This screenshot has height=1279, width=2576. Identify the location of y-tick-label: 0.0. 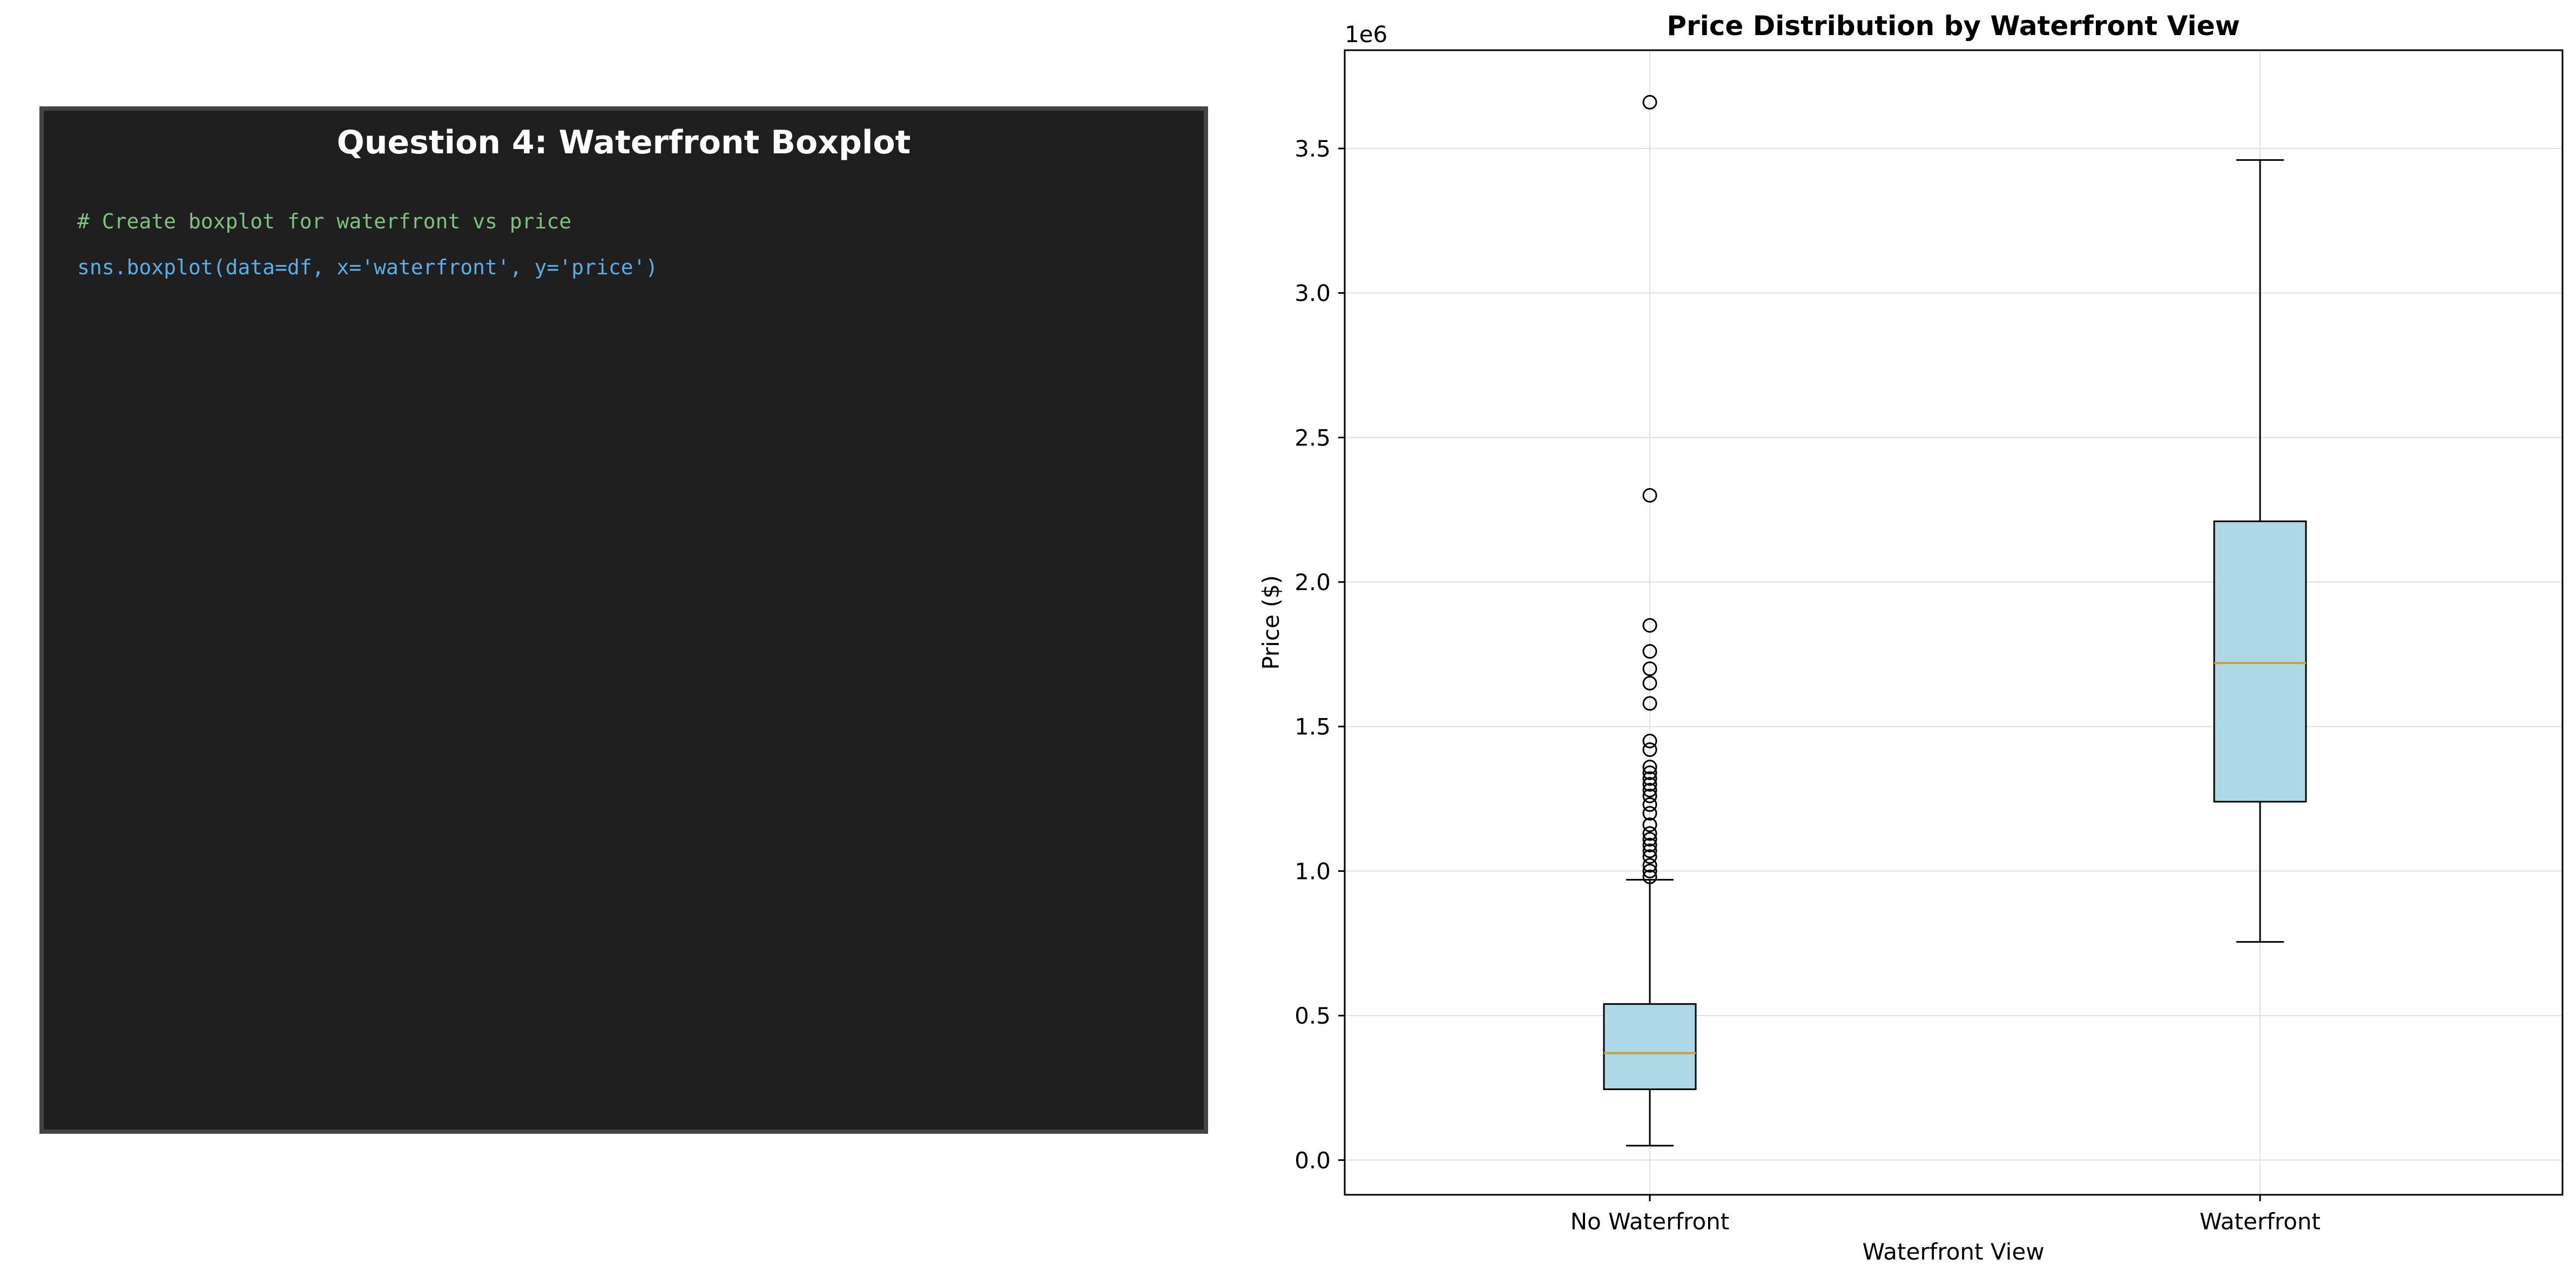
(1312, 1160).